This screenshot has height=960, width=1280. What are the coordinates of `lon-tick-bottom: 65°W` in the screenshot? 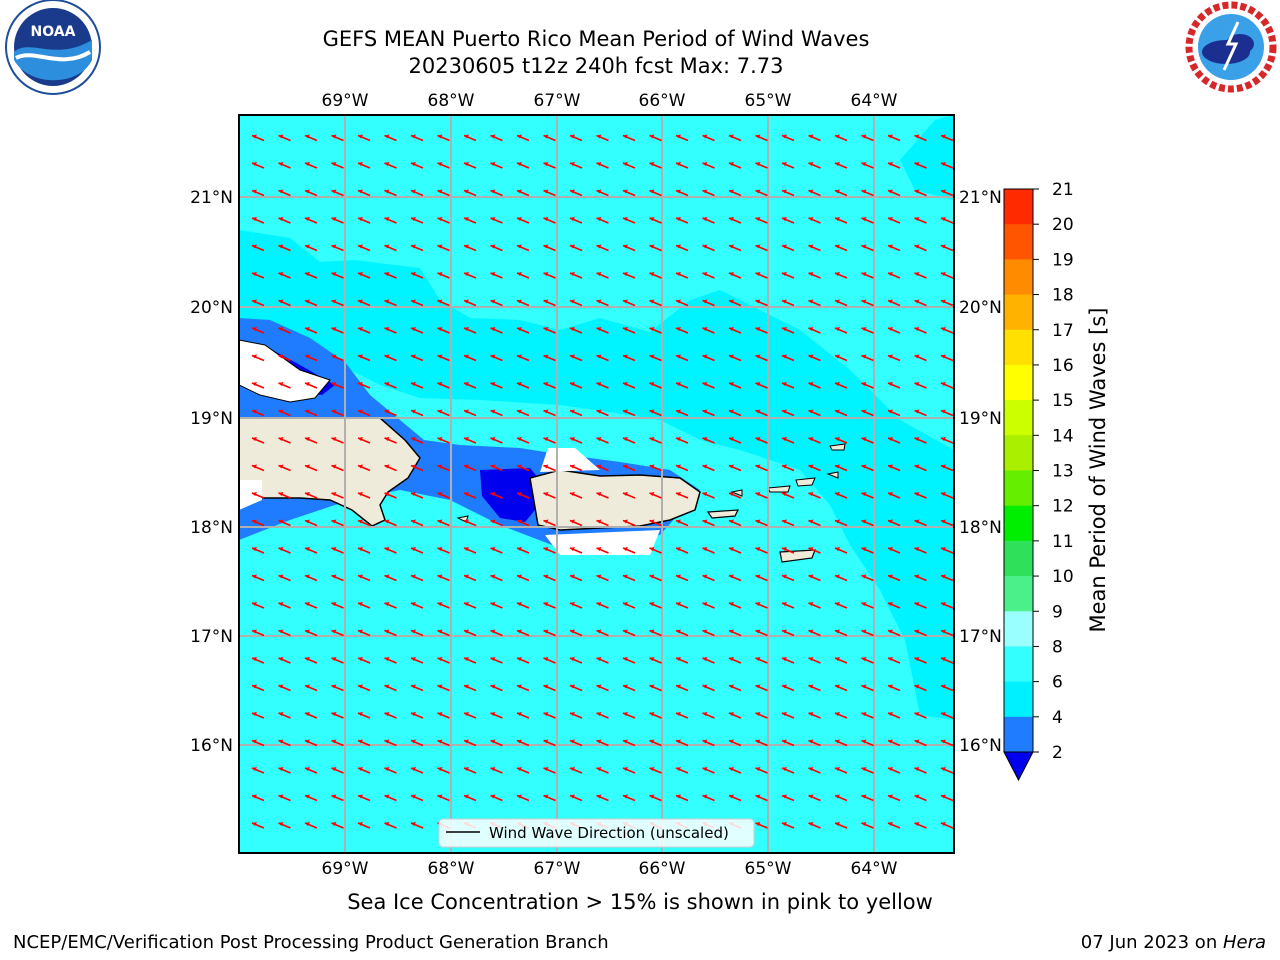 It's located at (768, 869).